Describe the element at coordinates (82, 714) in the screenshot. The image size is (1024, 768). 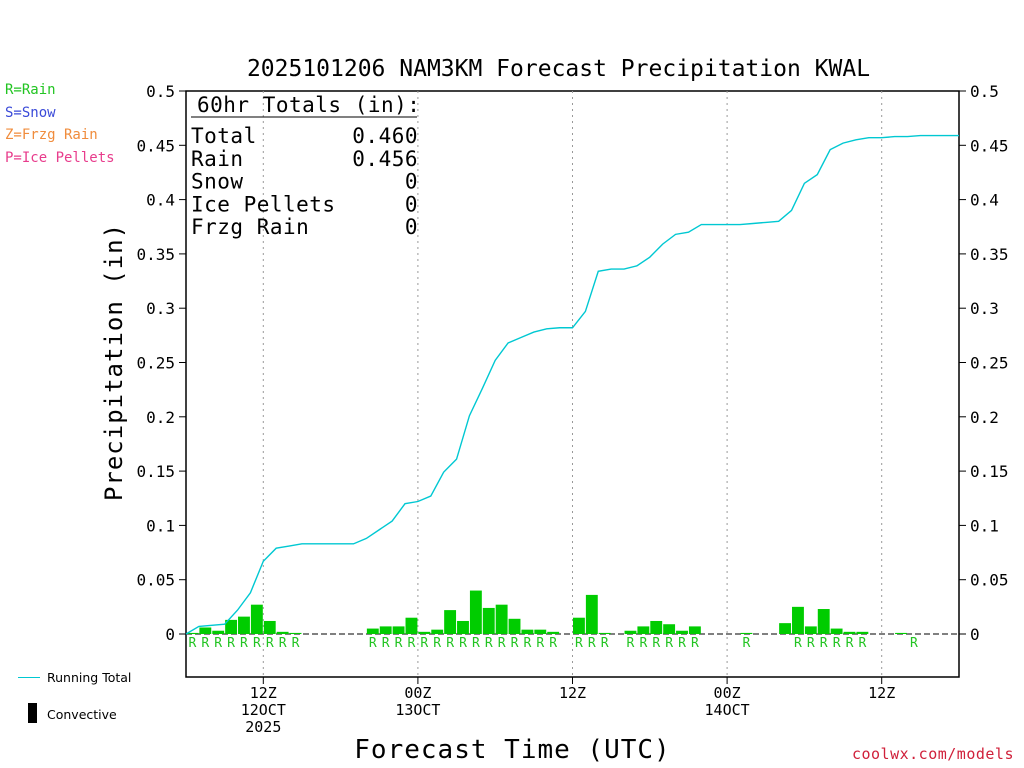
I see `convective-legend-label: Convective` at that location.